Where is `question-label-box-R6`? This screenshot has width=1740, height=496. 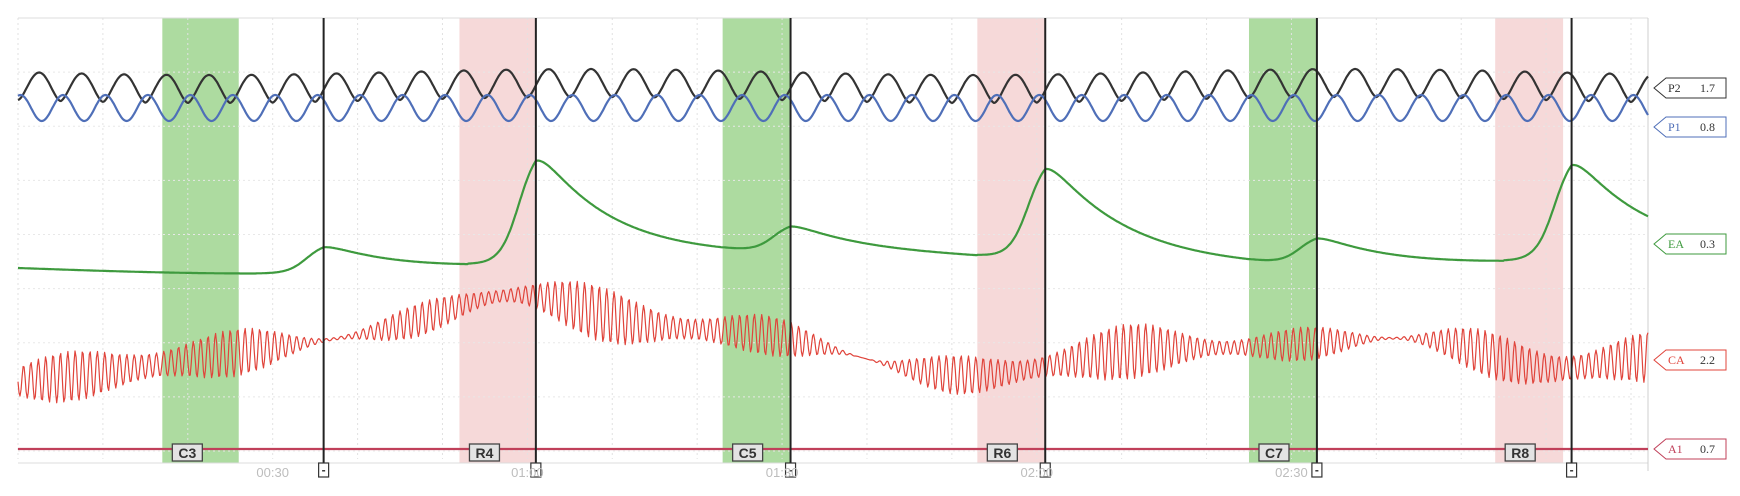 question-label-box-R6 is located at coordinates (1002, 452).